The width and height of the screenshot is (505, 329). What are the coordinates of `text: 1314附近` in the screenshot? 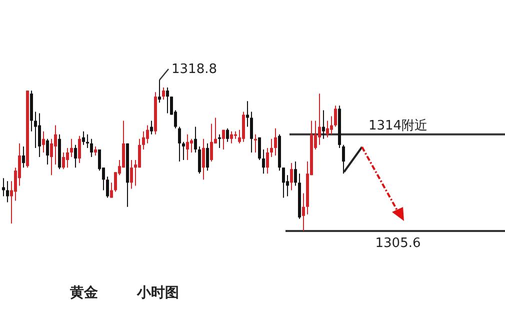 It's located at (398, 126).